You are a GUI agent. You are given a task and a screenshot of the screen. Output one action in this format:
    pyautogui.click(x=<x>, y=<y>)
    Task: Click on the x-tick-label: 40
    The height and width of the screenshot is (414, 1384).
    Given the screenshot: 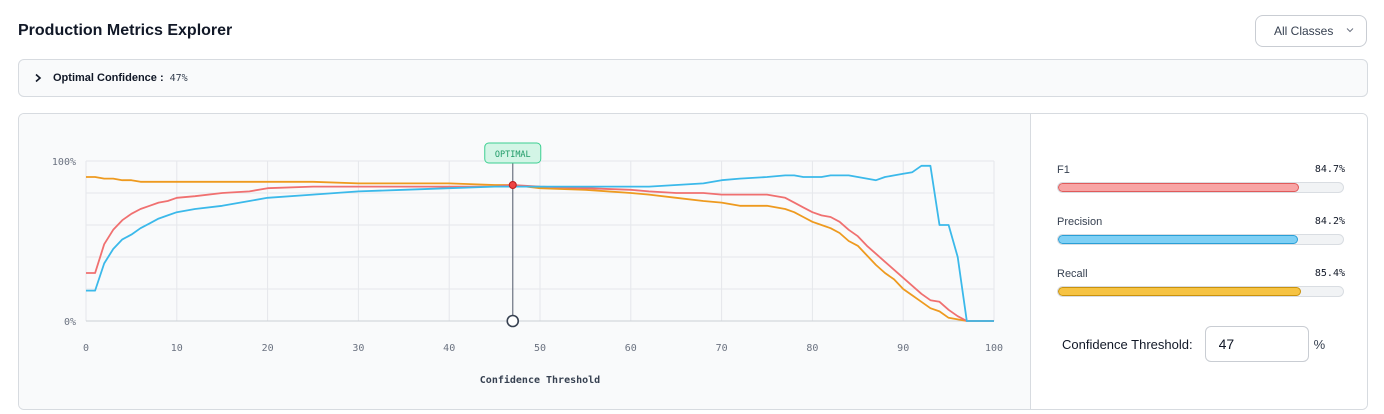 What is the action you would take?
    pyautogui.click(x=449, y=348)
    